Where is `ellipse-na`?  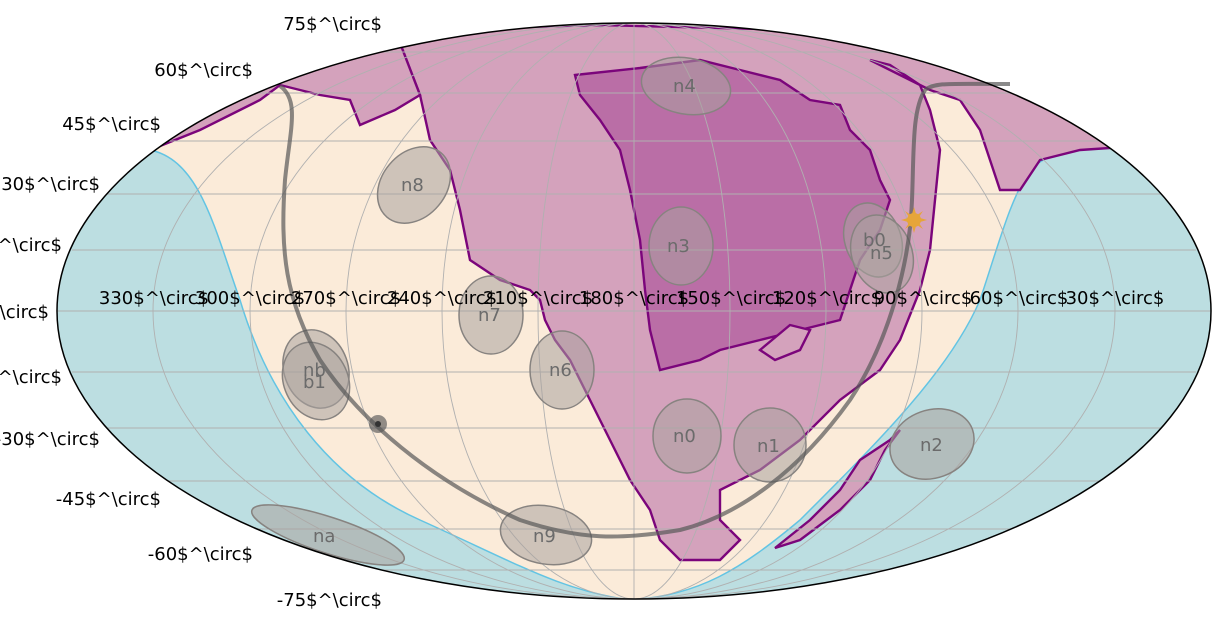
ellipse-na is located at coordinates (327, 535).